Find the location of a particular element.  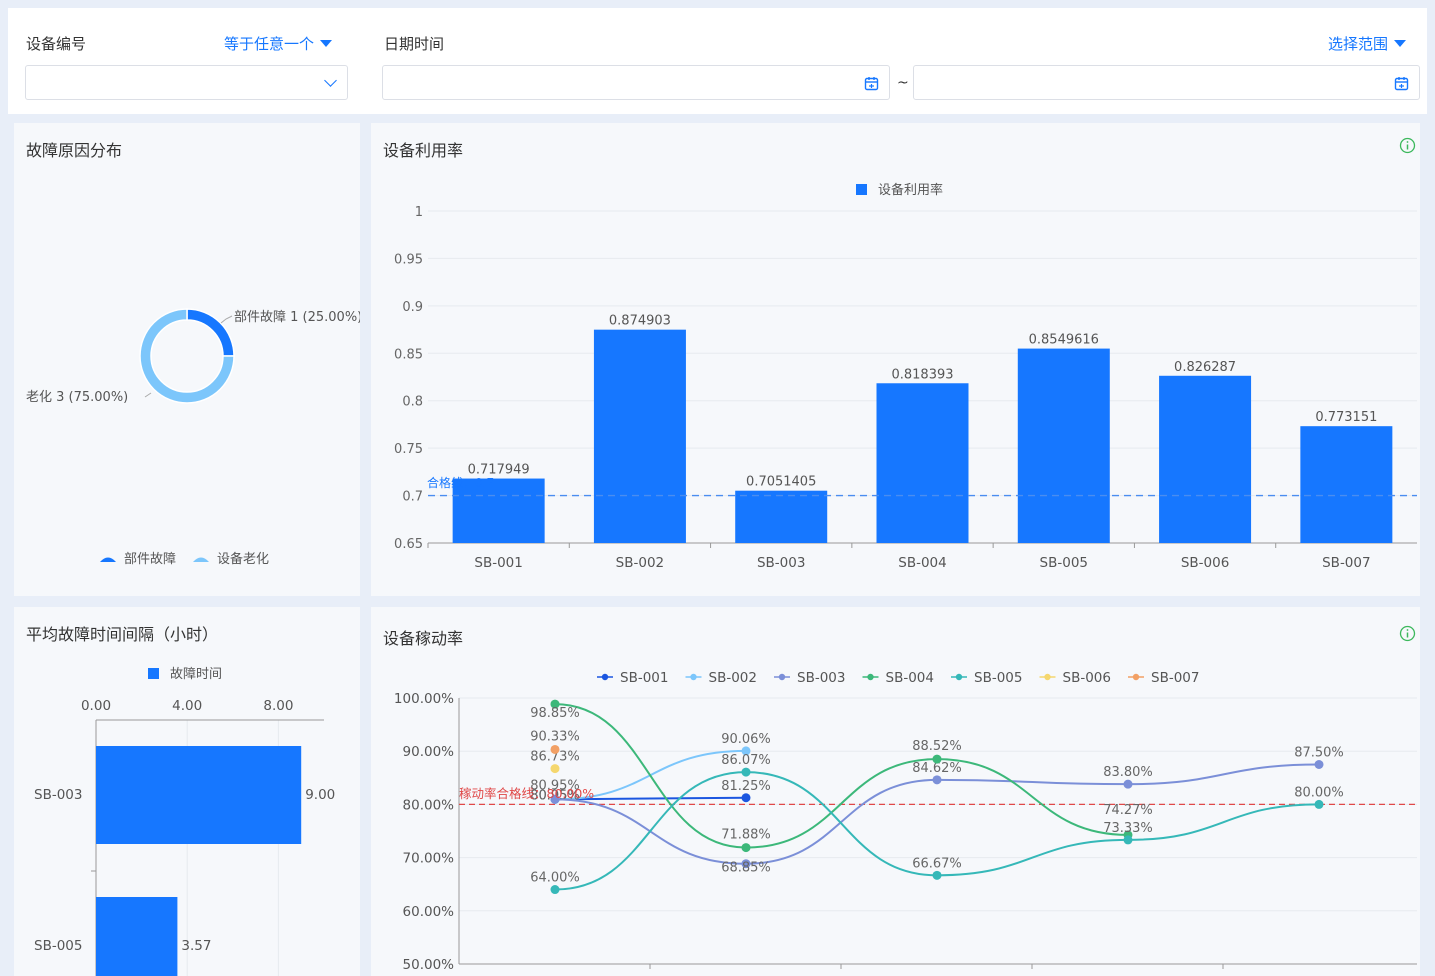

legend-item-sb-006: SB-006 is located at coordinates (1075, 678).